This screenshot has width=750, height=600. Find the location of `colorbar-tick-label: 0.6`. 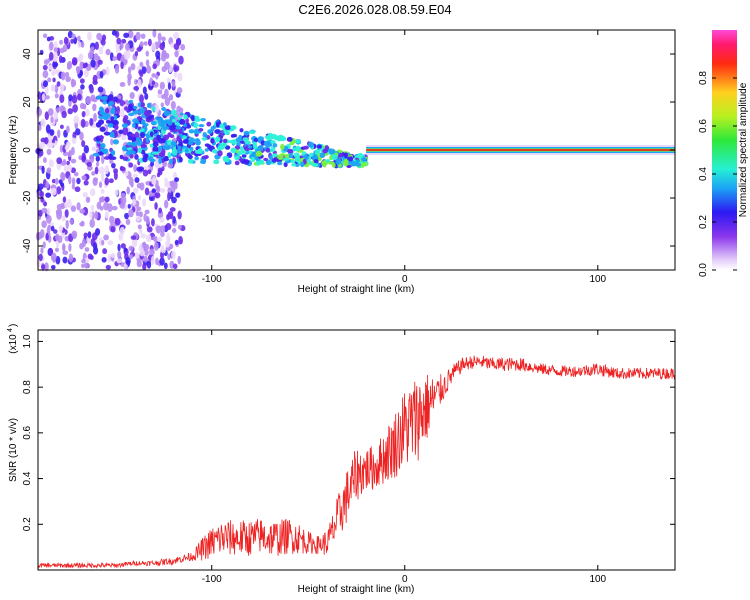

colorbar-tick-label: 0.6 is located at coordinates (703, 126).